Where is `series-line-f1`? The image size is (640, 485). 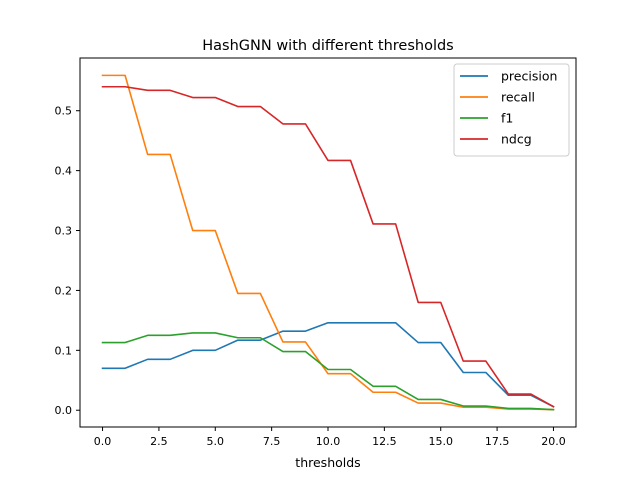 series-line-f1 is located at coordinates (328, 371).